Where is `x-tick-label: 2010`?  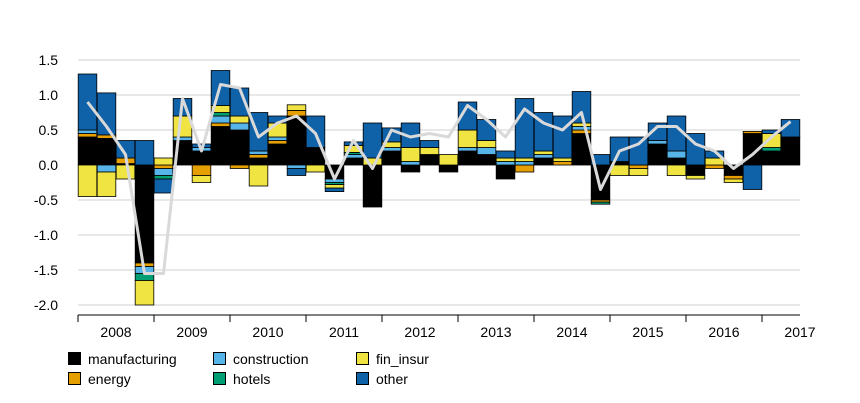 x-tick-label: 2010 is located at coordinates (267, 332).